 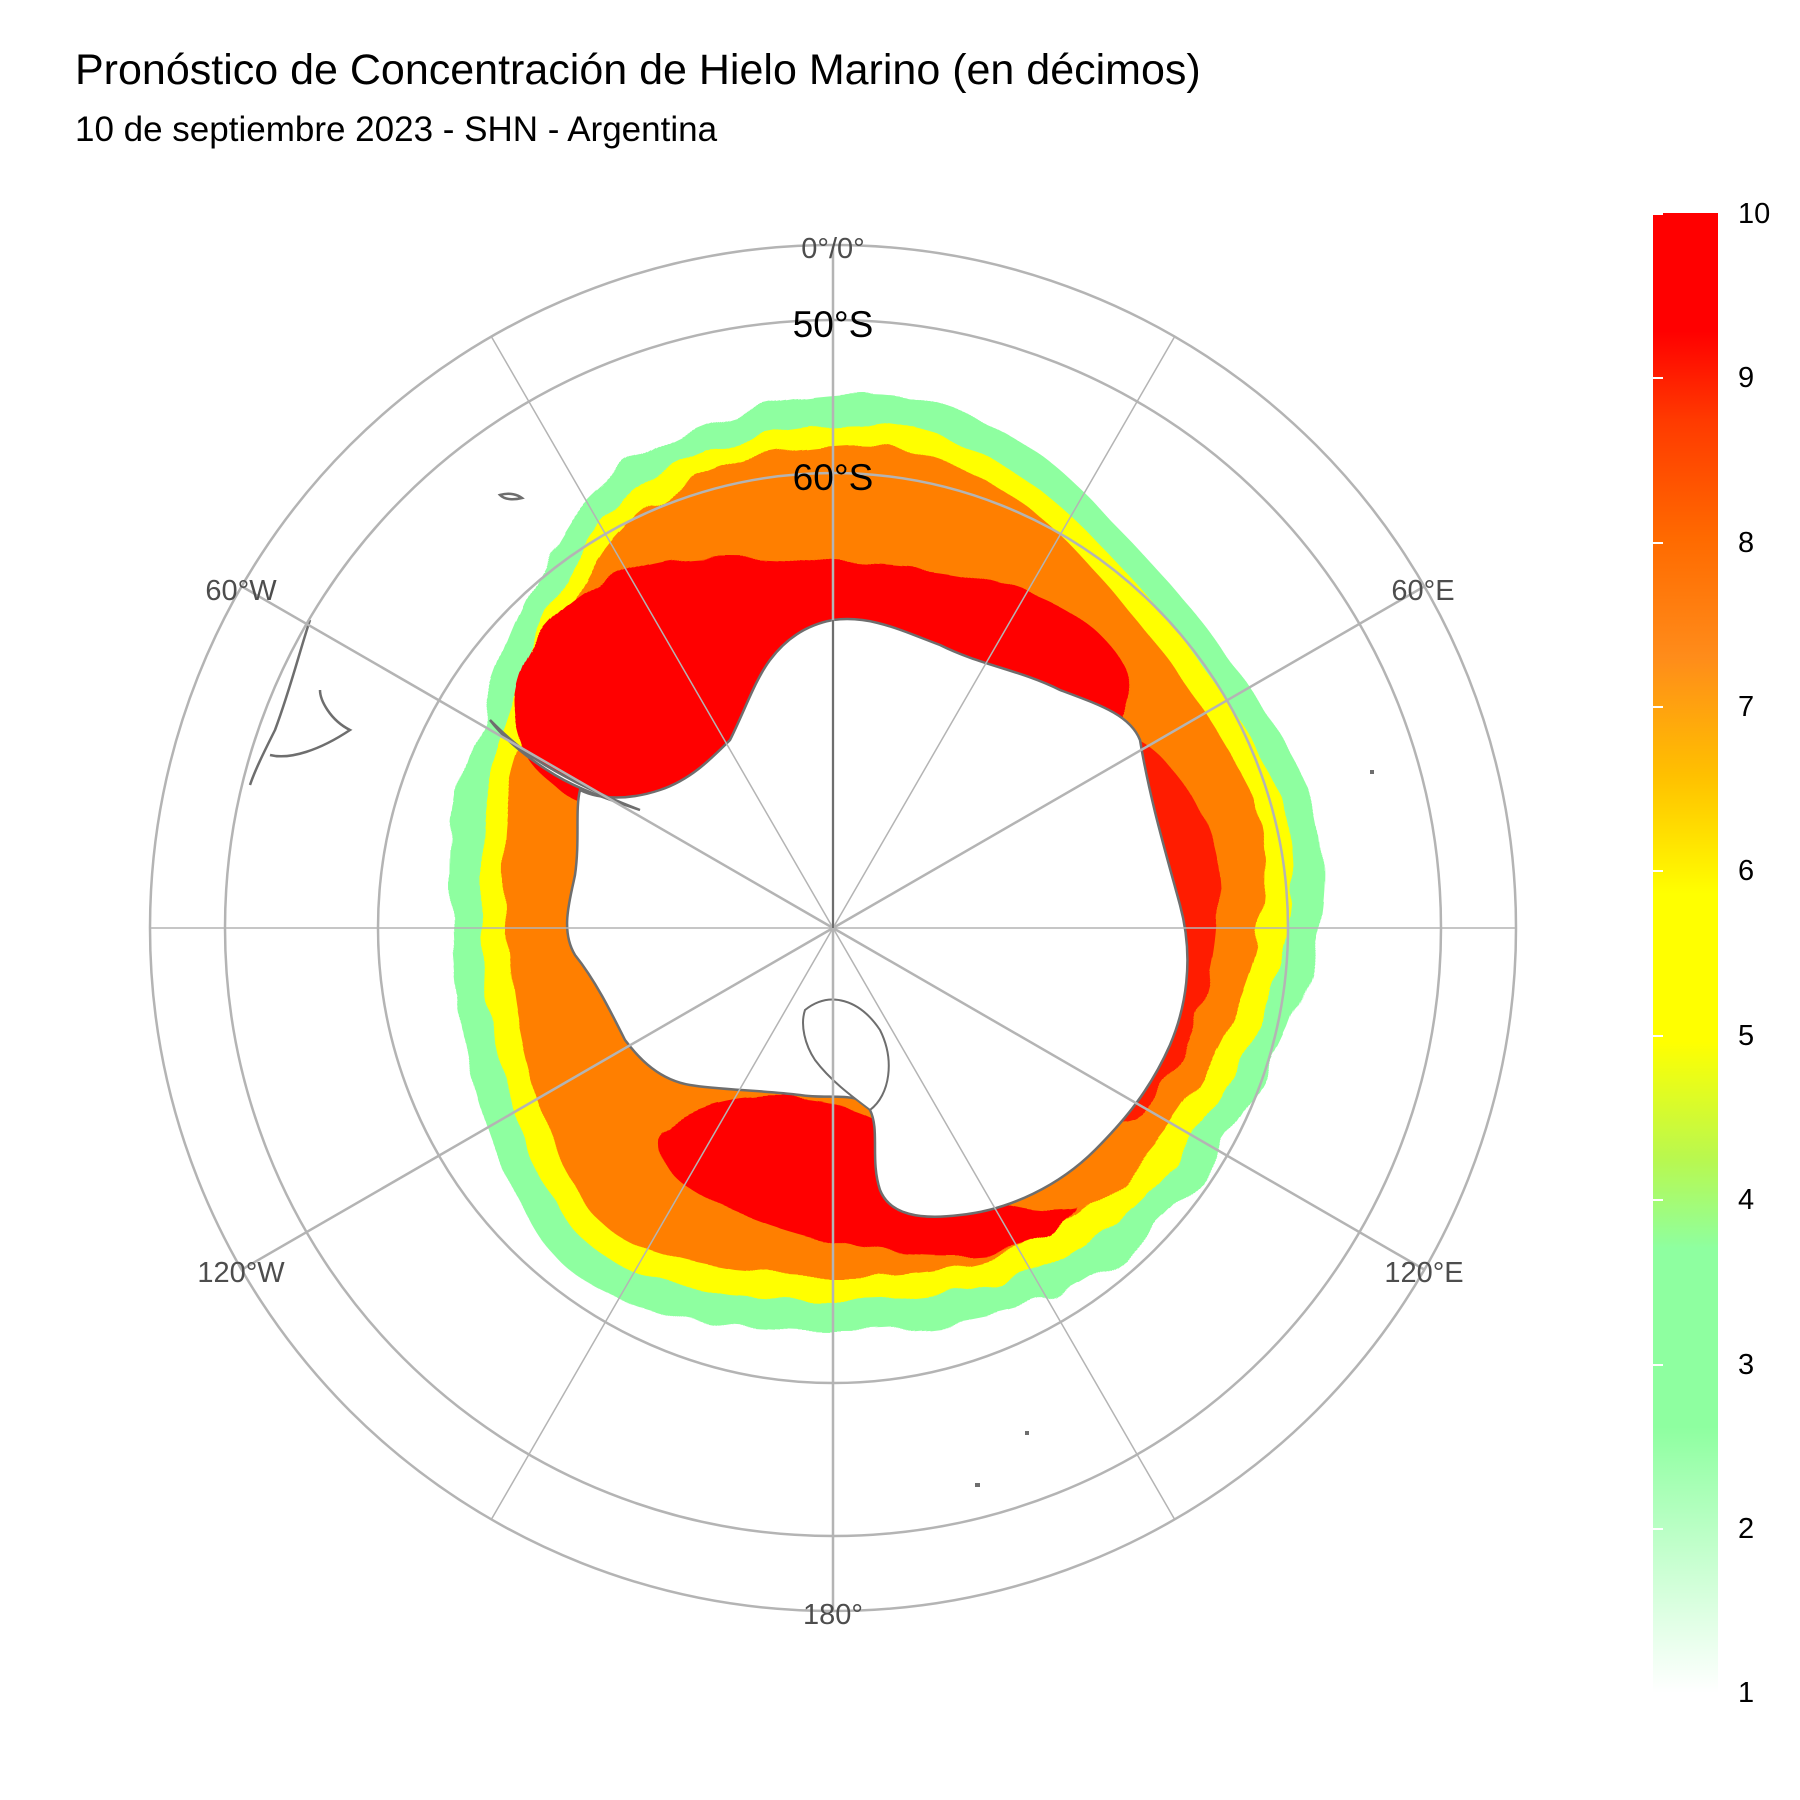 What do you see at coordinates (1746, 378) in the screenshot?
I see `legend-tick-9: 9` at bounding box center [1746, 378].